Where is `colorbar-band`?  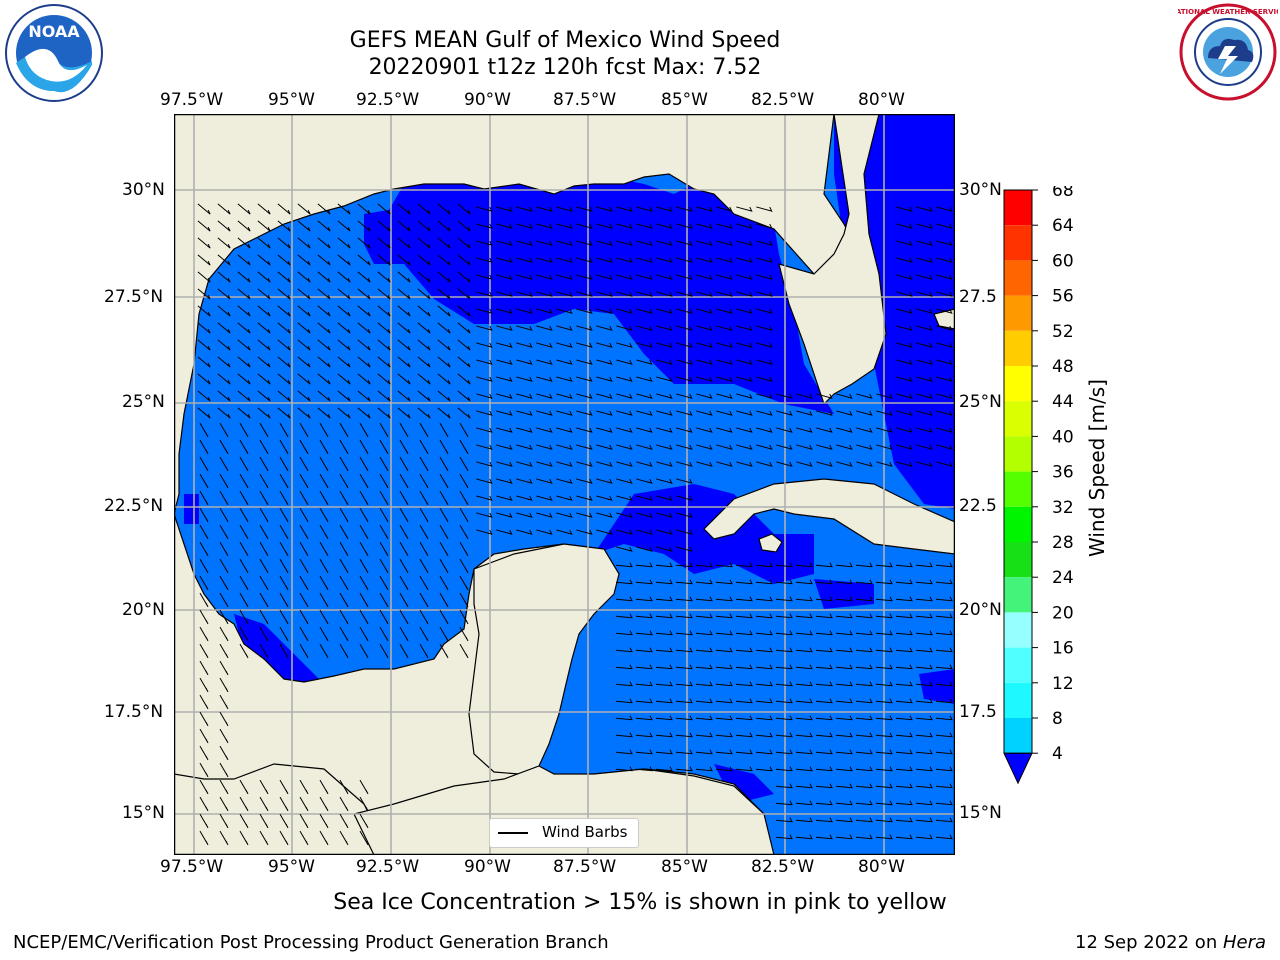 colorbar-band is located at coordinates (1018, 278).